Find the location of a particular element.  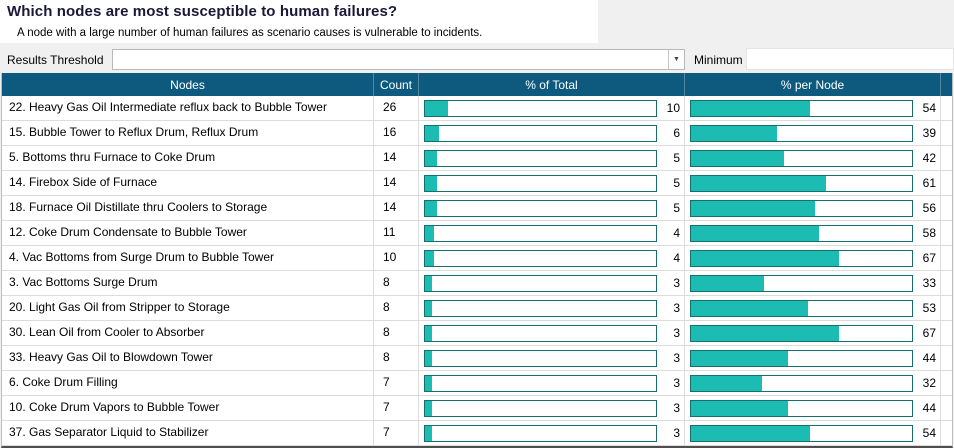

pct-per-node-cell: 32 is located at coordinates (812, 383).